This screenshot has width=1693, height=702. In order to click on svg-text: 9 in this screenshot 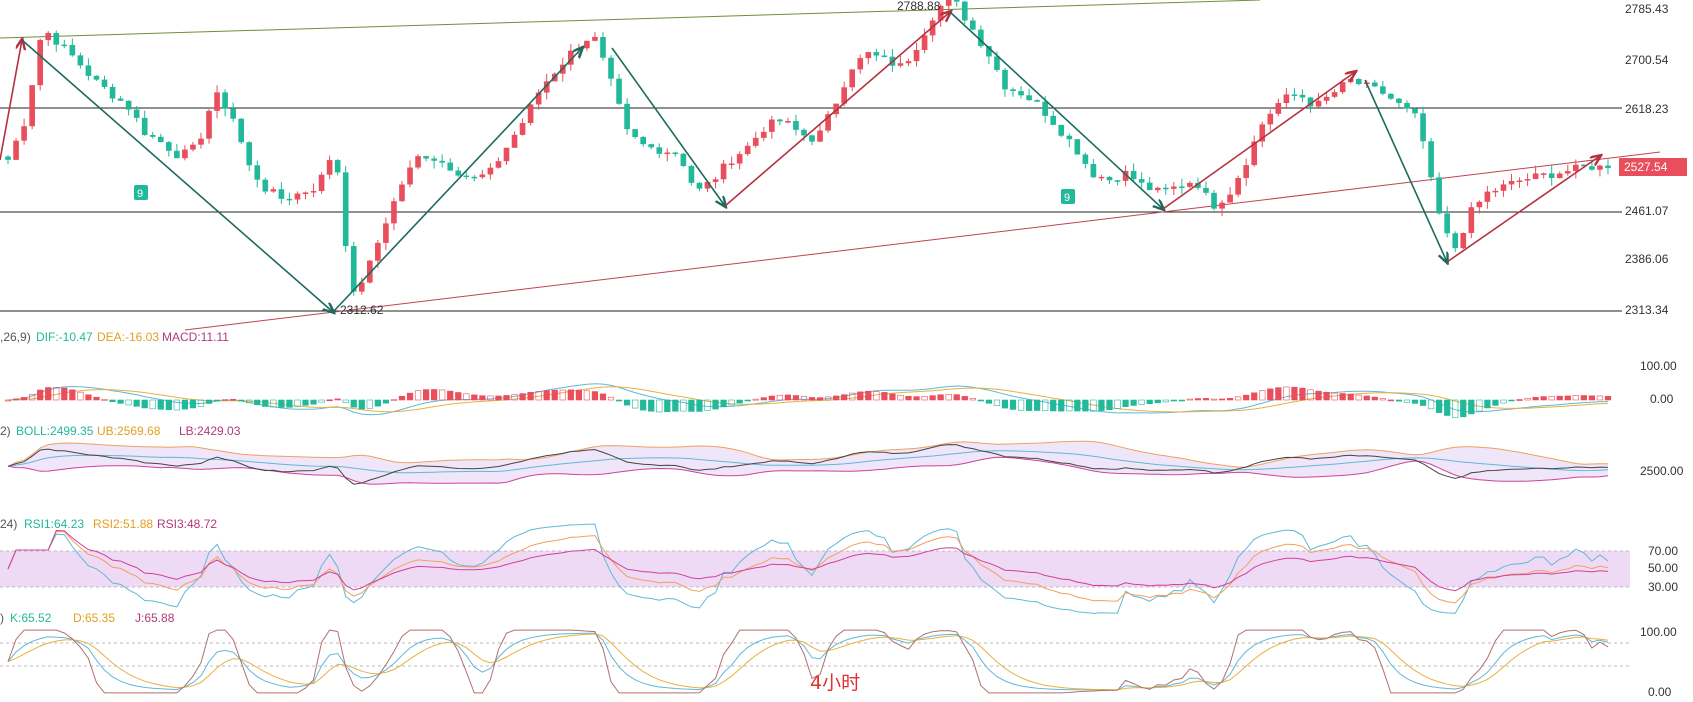, I will do `click(140, 194)`.